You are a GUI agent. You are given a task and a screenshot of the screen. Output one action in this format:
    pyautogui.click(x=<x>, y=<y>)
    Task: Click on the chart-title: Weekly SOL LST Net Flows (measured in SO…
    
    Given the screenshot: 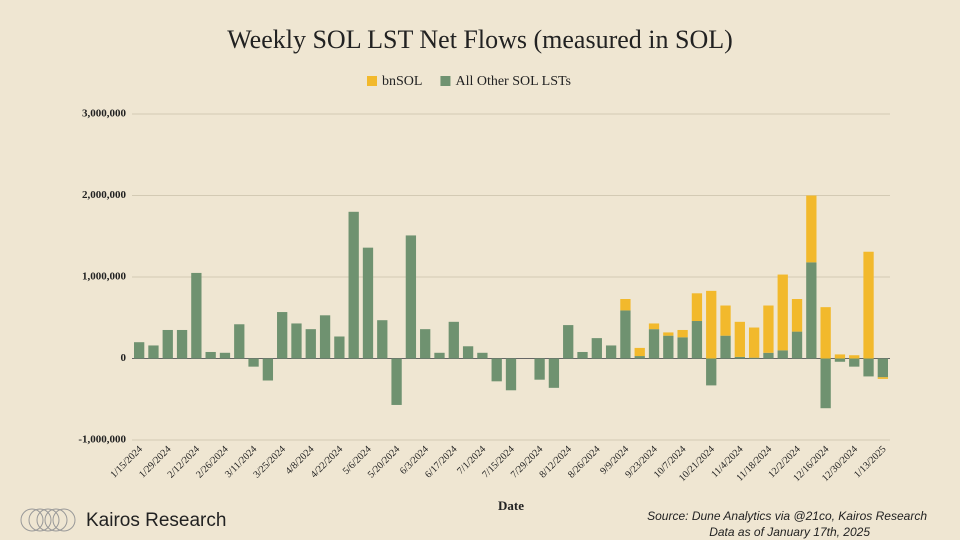 What is the action you would take?
    pyautogui.click(x=480, y=39)
    